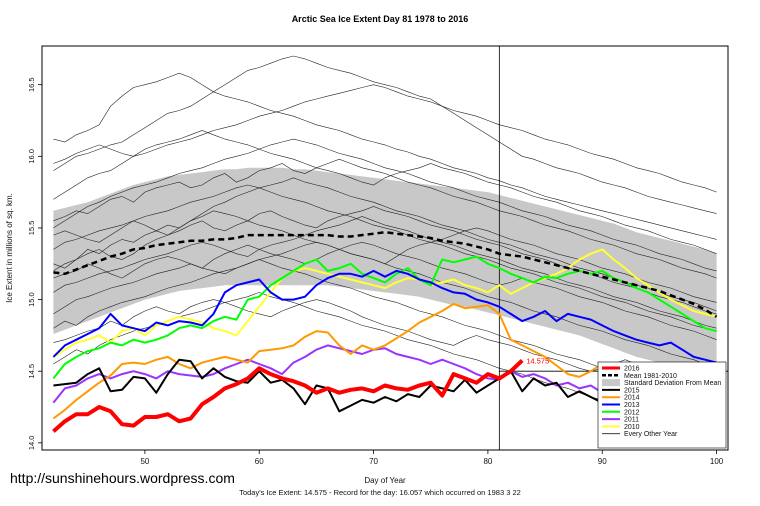 This screenshot has width=760, height=506. Describe the element at coordinates (717, 461) in the screenshot. I see `x-tick-label: 100` at that location.